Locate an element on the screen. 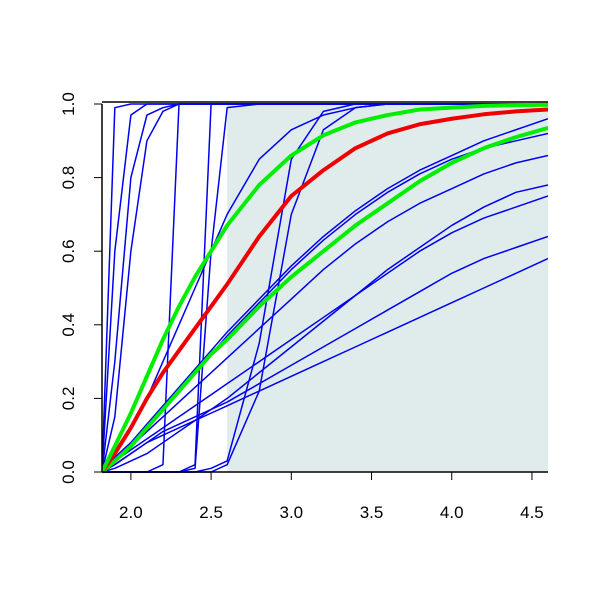 This screenshot has height=600, width=600. x-tick-label: 2.0 is located at coordinates (131, 512).